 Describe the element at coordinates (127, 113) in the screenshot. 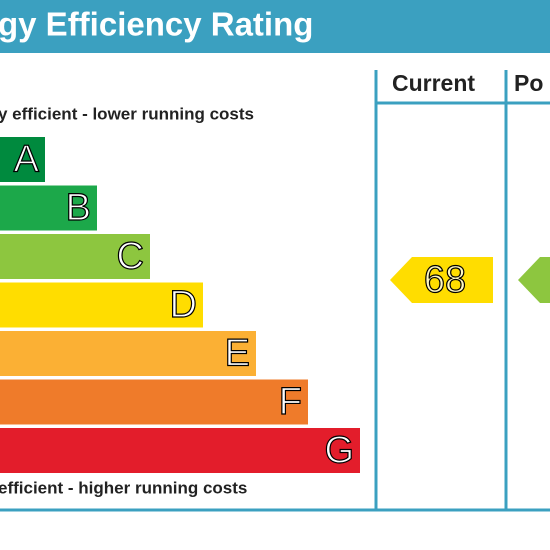

I see `top-note: y efficient - lower running costs` at that location.